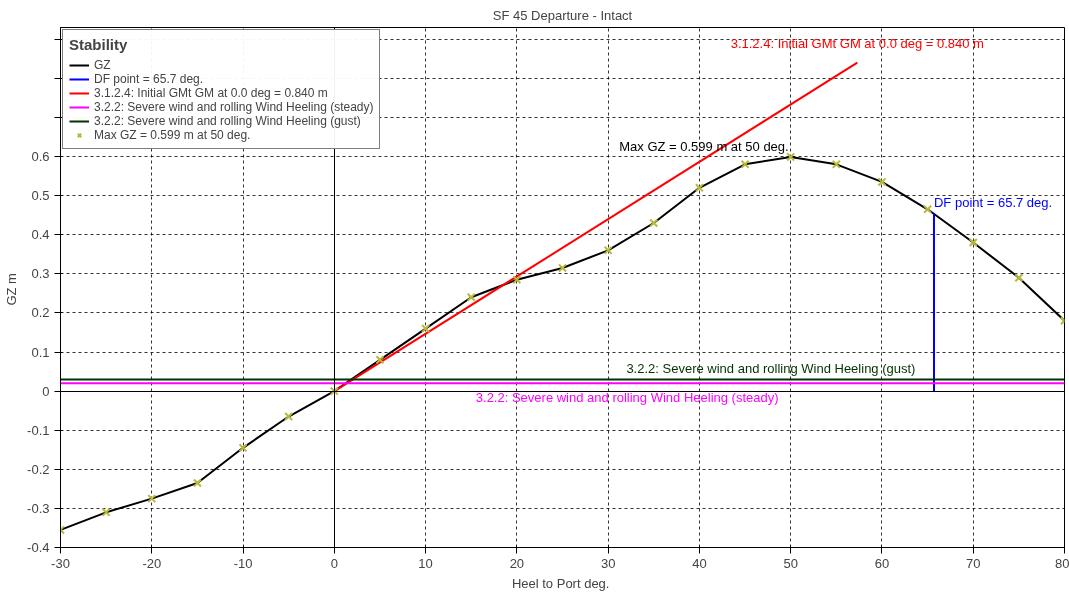  I want to click on legend-label: GZ, so click(103, 65).